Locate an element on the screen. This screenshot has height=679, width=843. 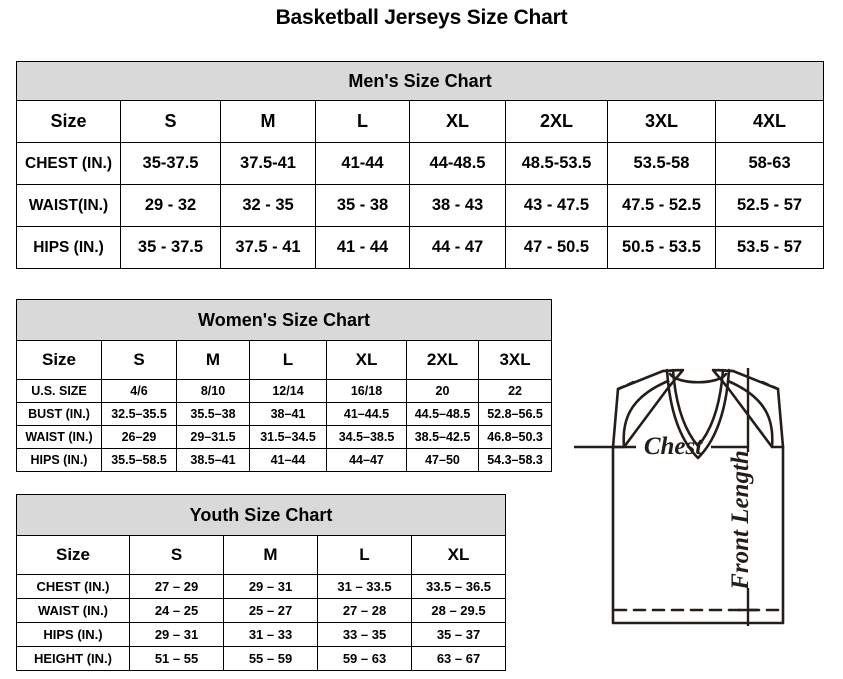
youth-hips-s: 29 – 31 is located at coordinates (176, 634).